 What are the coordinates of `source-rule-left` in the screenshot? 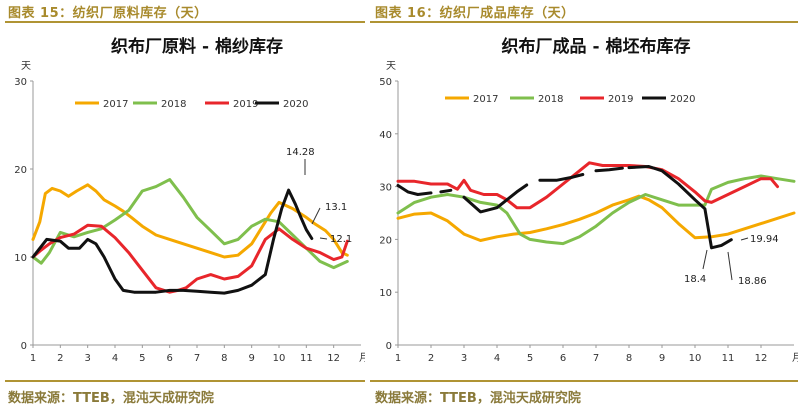 It's located at (185, 381).